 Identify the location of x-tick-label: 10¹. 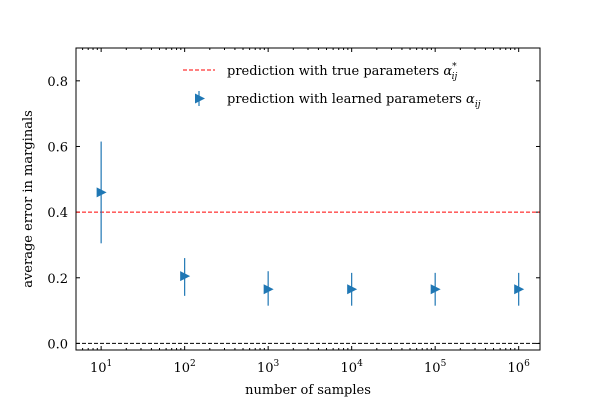
(101, 367).